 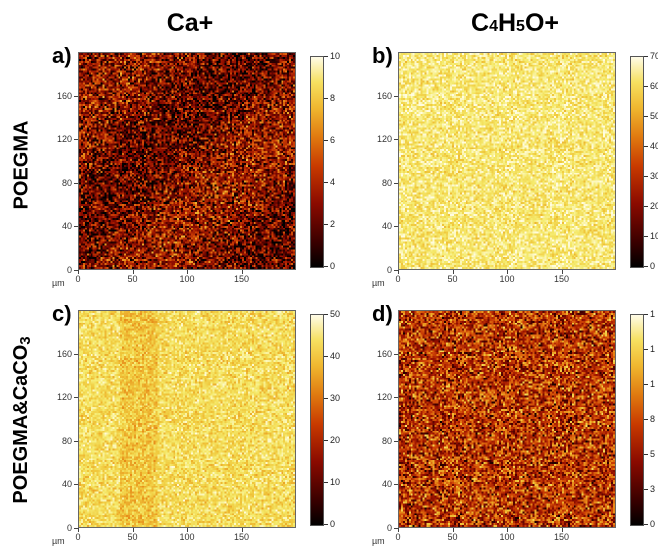 I want to click on y-tick-a-0: 160, so click(x=64, y=95).